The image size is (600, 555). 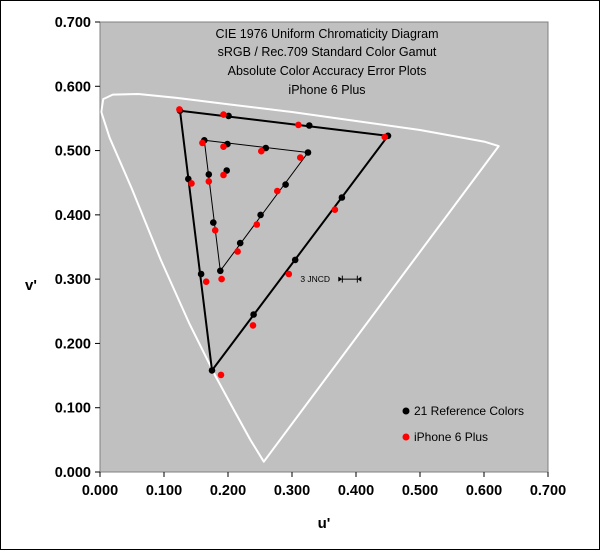 I want to click on x-tick-label: 0.600, so click(x=484, y=491).